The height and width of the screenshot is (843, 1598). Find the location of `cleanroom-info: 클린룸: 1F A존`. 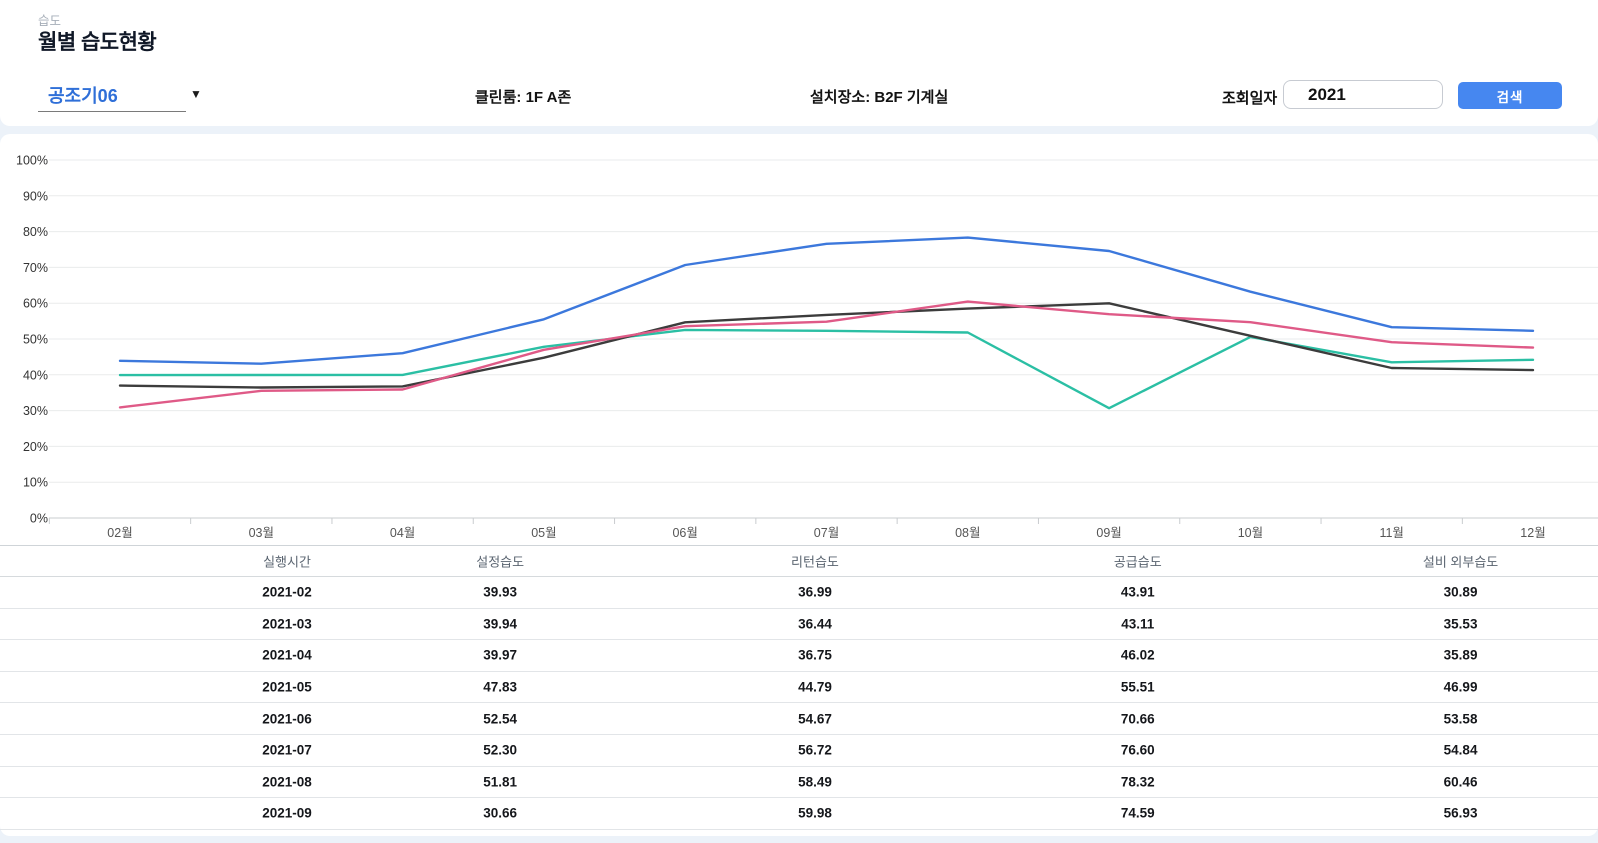

cleanroom-info: 클린룸: 1F A존 is located at coordinates (523, 97).